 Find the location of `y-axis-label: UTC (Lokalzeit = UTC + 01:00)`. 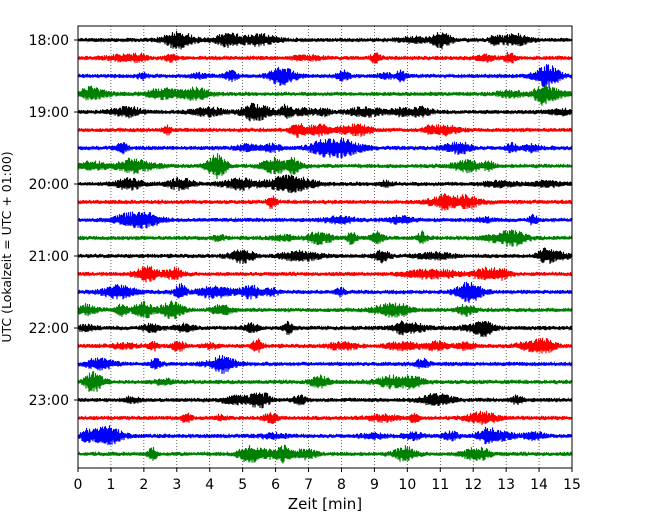

y-axis-label: UTC (Lokalzeit = UTC + 01:00) is located at coordinates (7, 246).